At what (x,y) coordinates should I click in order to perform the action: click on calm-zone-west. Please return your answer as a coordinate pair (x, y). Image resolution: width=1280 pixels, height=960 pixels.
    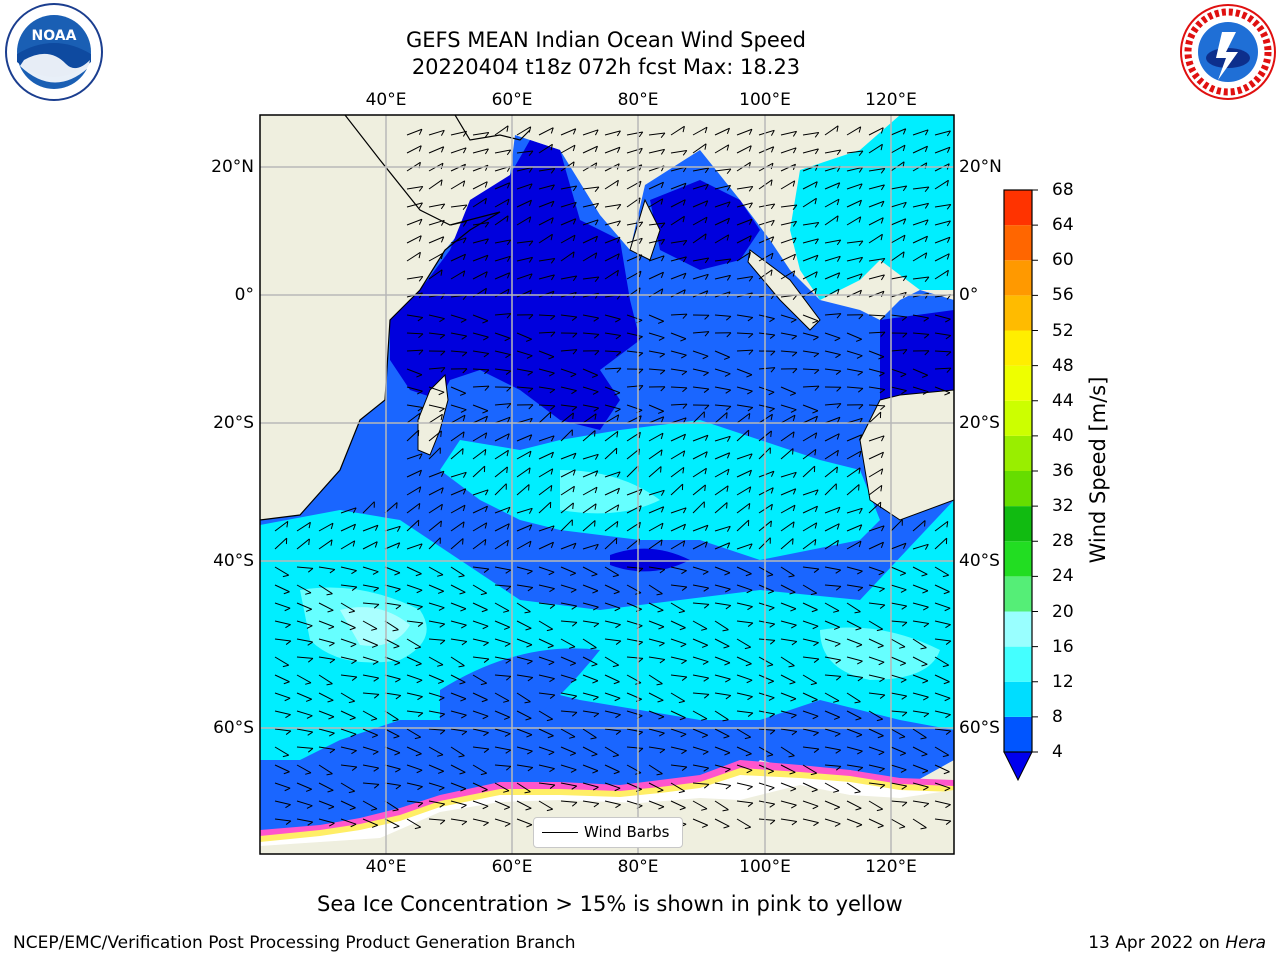
    Looking at the image, I should click on (515, 285).